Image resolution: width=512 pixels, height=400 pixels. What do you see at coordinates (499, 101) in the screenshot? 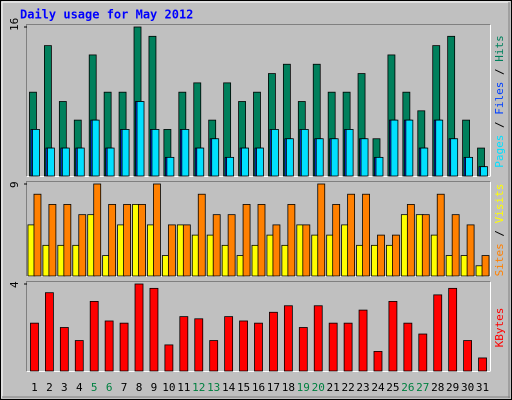
I see `legend: Pages / Files / Hits` at bounding box center [499, 101].